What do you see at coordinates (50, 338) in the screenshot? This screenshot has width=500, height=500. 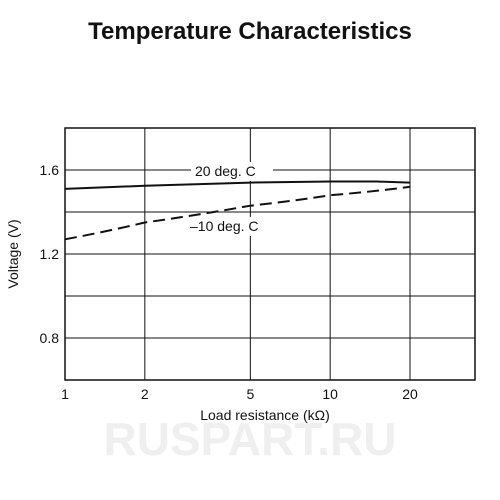 I see `y-tick-label: 0.8` at bounding box center [50, 338].